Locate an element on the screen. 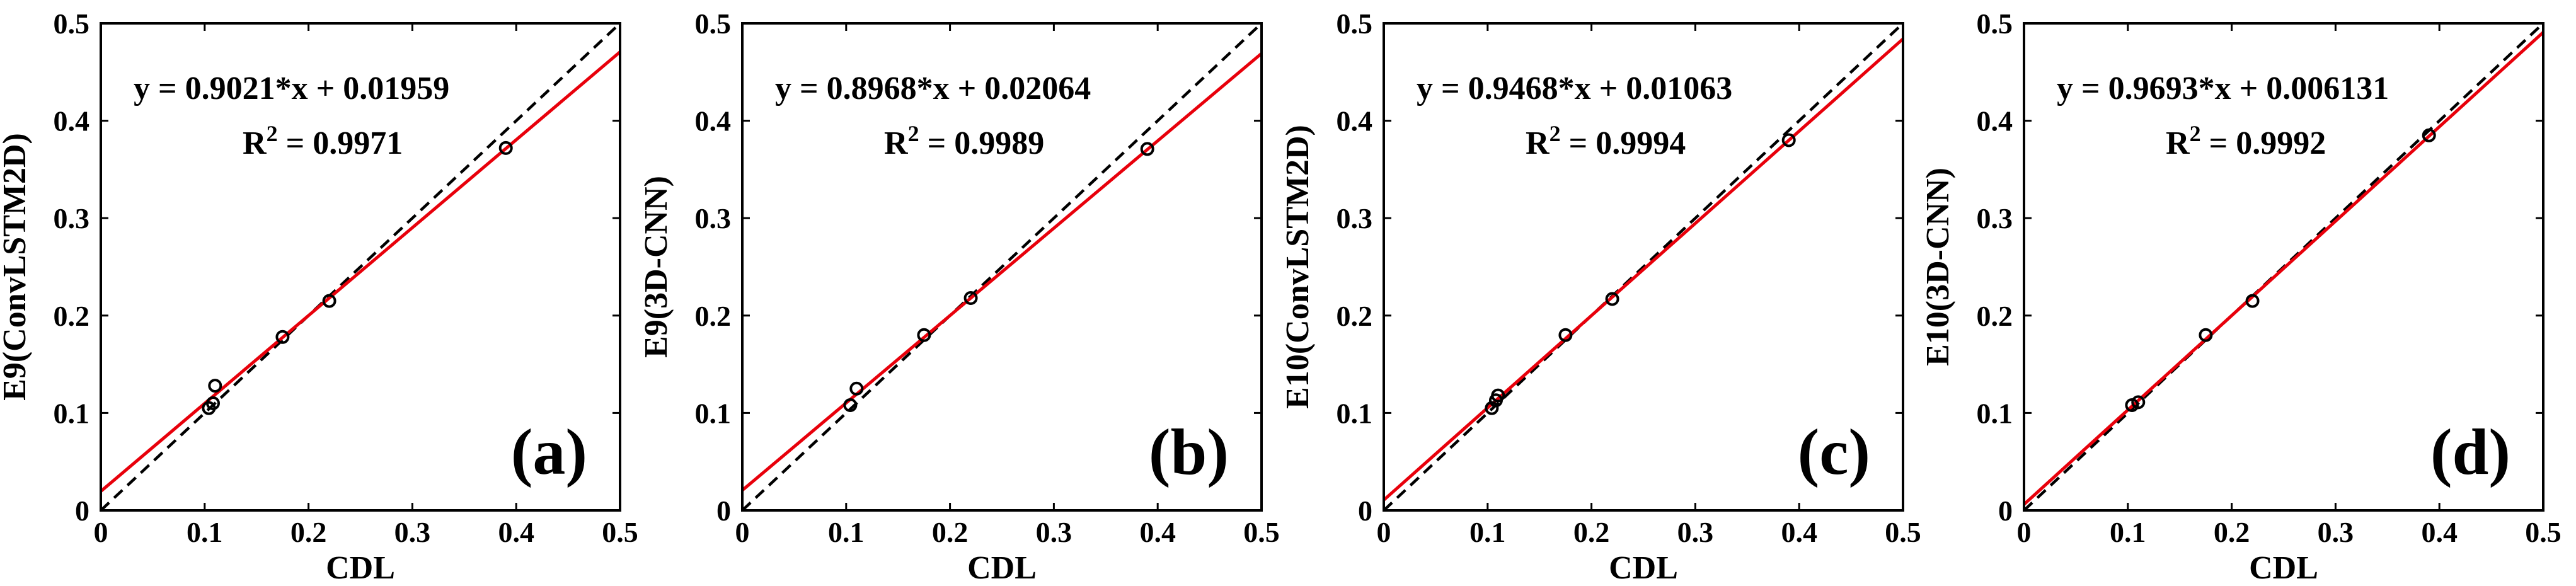 Image resolution: width=2576 pixels, height=586 pixels. r-squared: R2 = 0.9992 is located at coordinates (2246, 141).